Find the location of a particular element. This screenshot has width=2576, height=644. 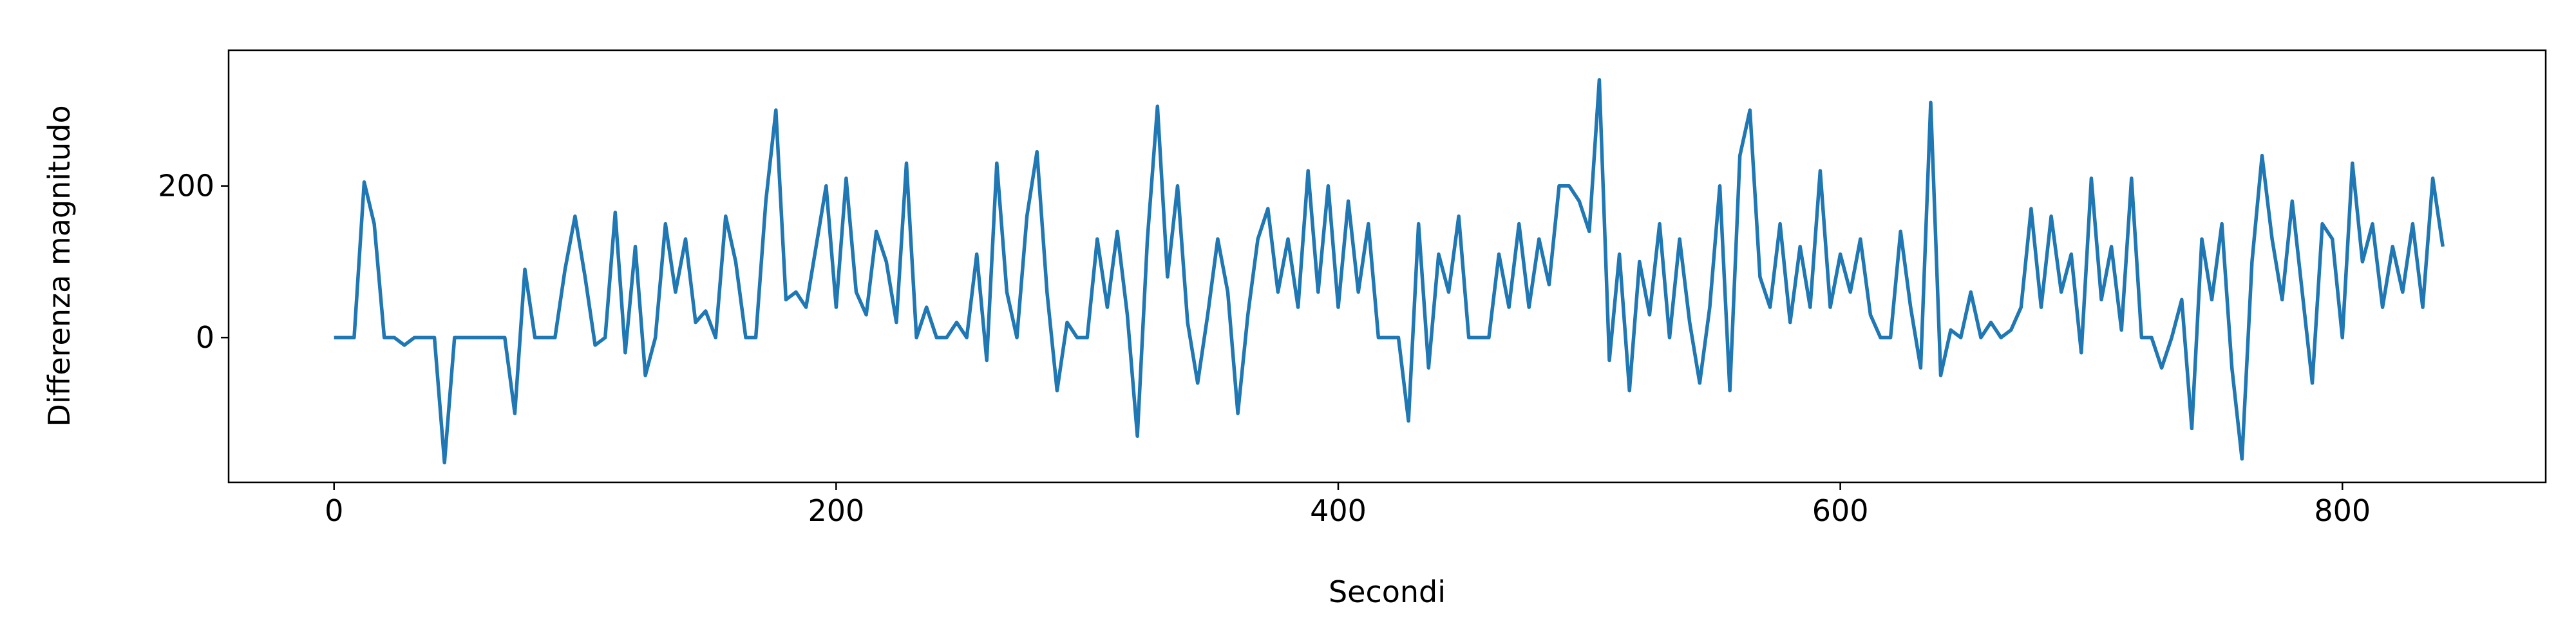

x-tick-label: 800 is located at coordinates (2342, 511).